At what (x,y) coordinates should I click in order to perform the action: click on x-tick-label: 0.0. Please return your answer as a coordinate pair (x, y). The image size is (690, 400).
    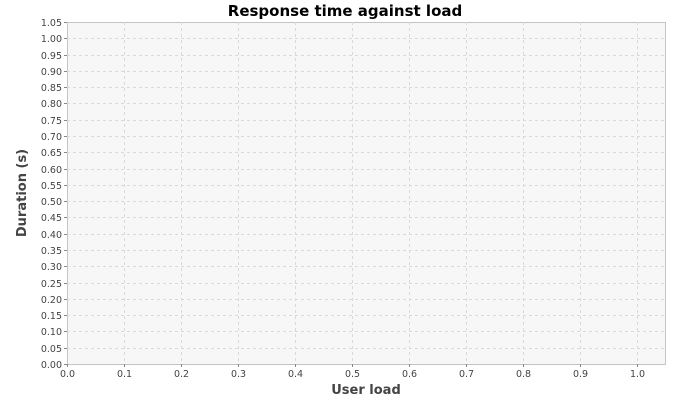
    Looking at the image, I should click on (67, 374).